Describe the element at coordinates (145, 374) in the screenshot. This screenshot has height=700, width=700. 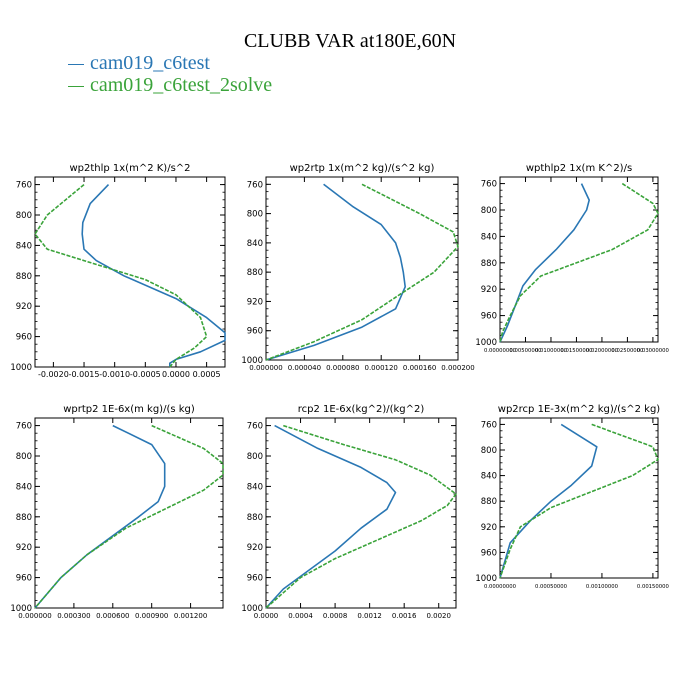
I see `panel-1-xtick-label-3: -0.0005` at that location.